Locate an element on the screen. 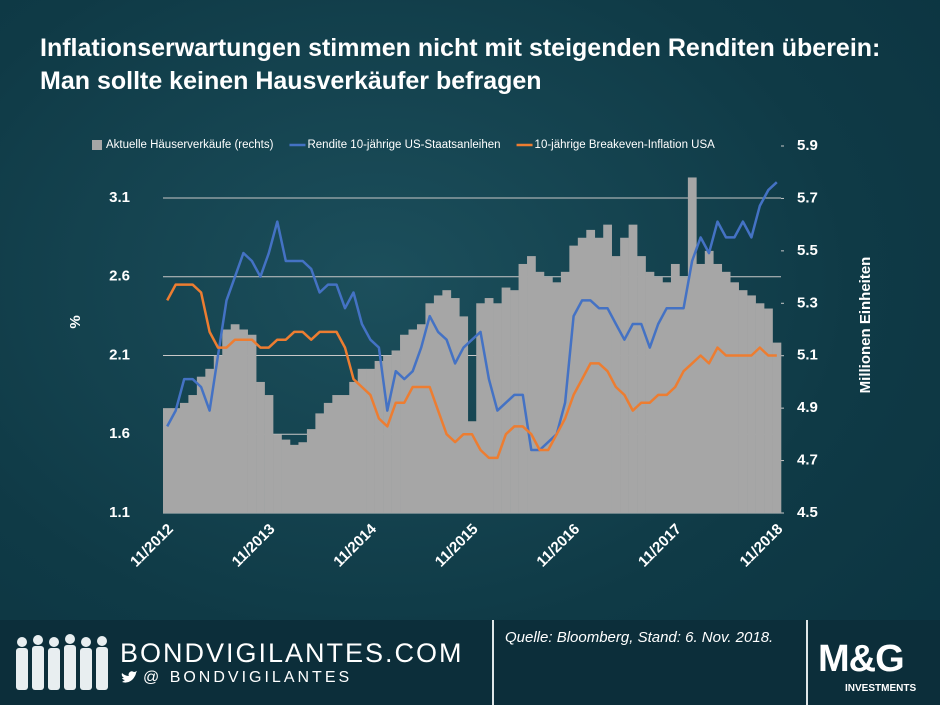 The width and height of the screenshot is (940, 705). y2-tick-label: 5.7 is located at coordinates (807, 197).